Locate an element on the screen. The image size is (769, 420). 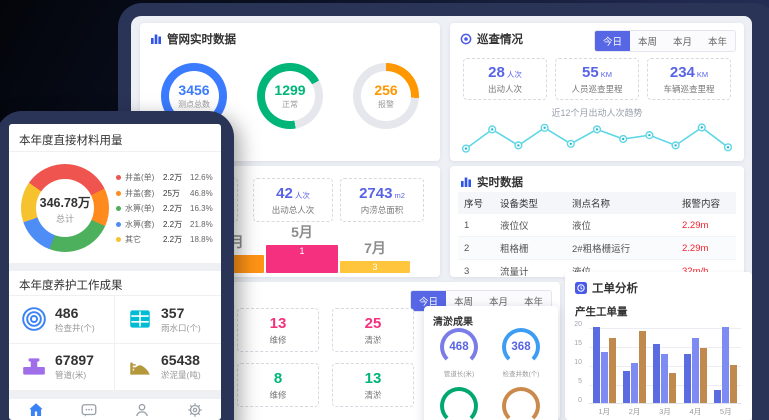
legend-dot is located at coordinates (118, 193).